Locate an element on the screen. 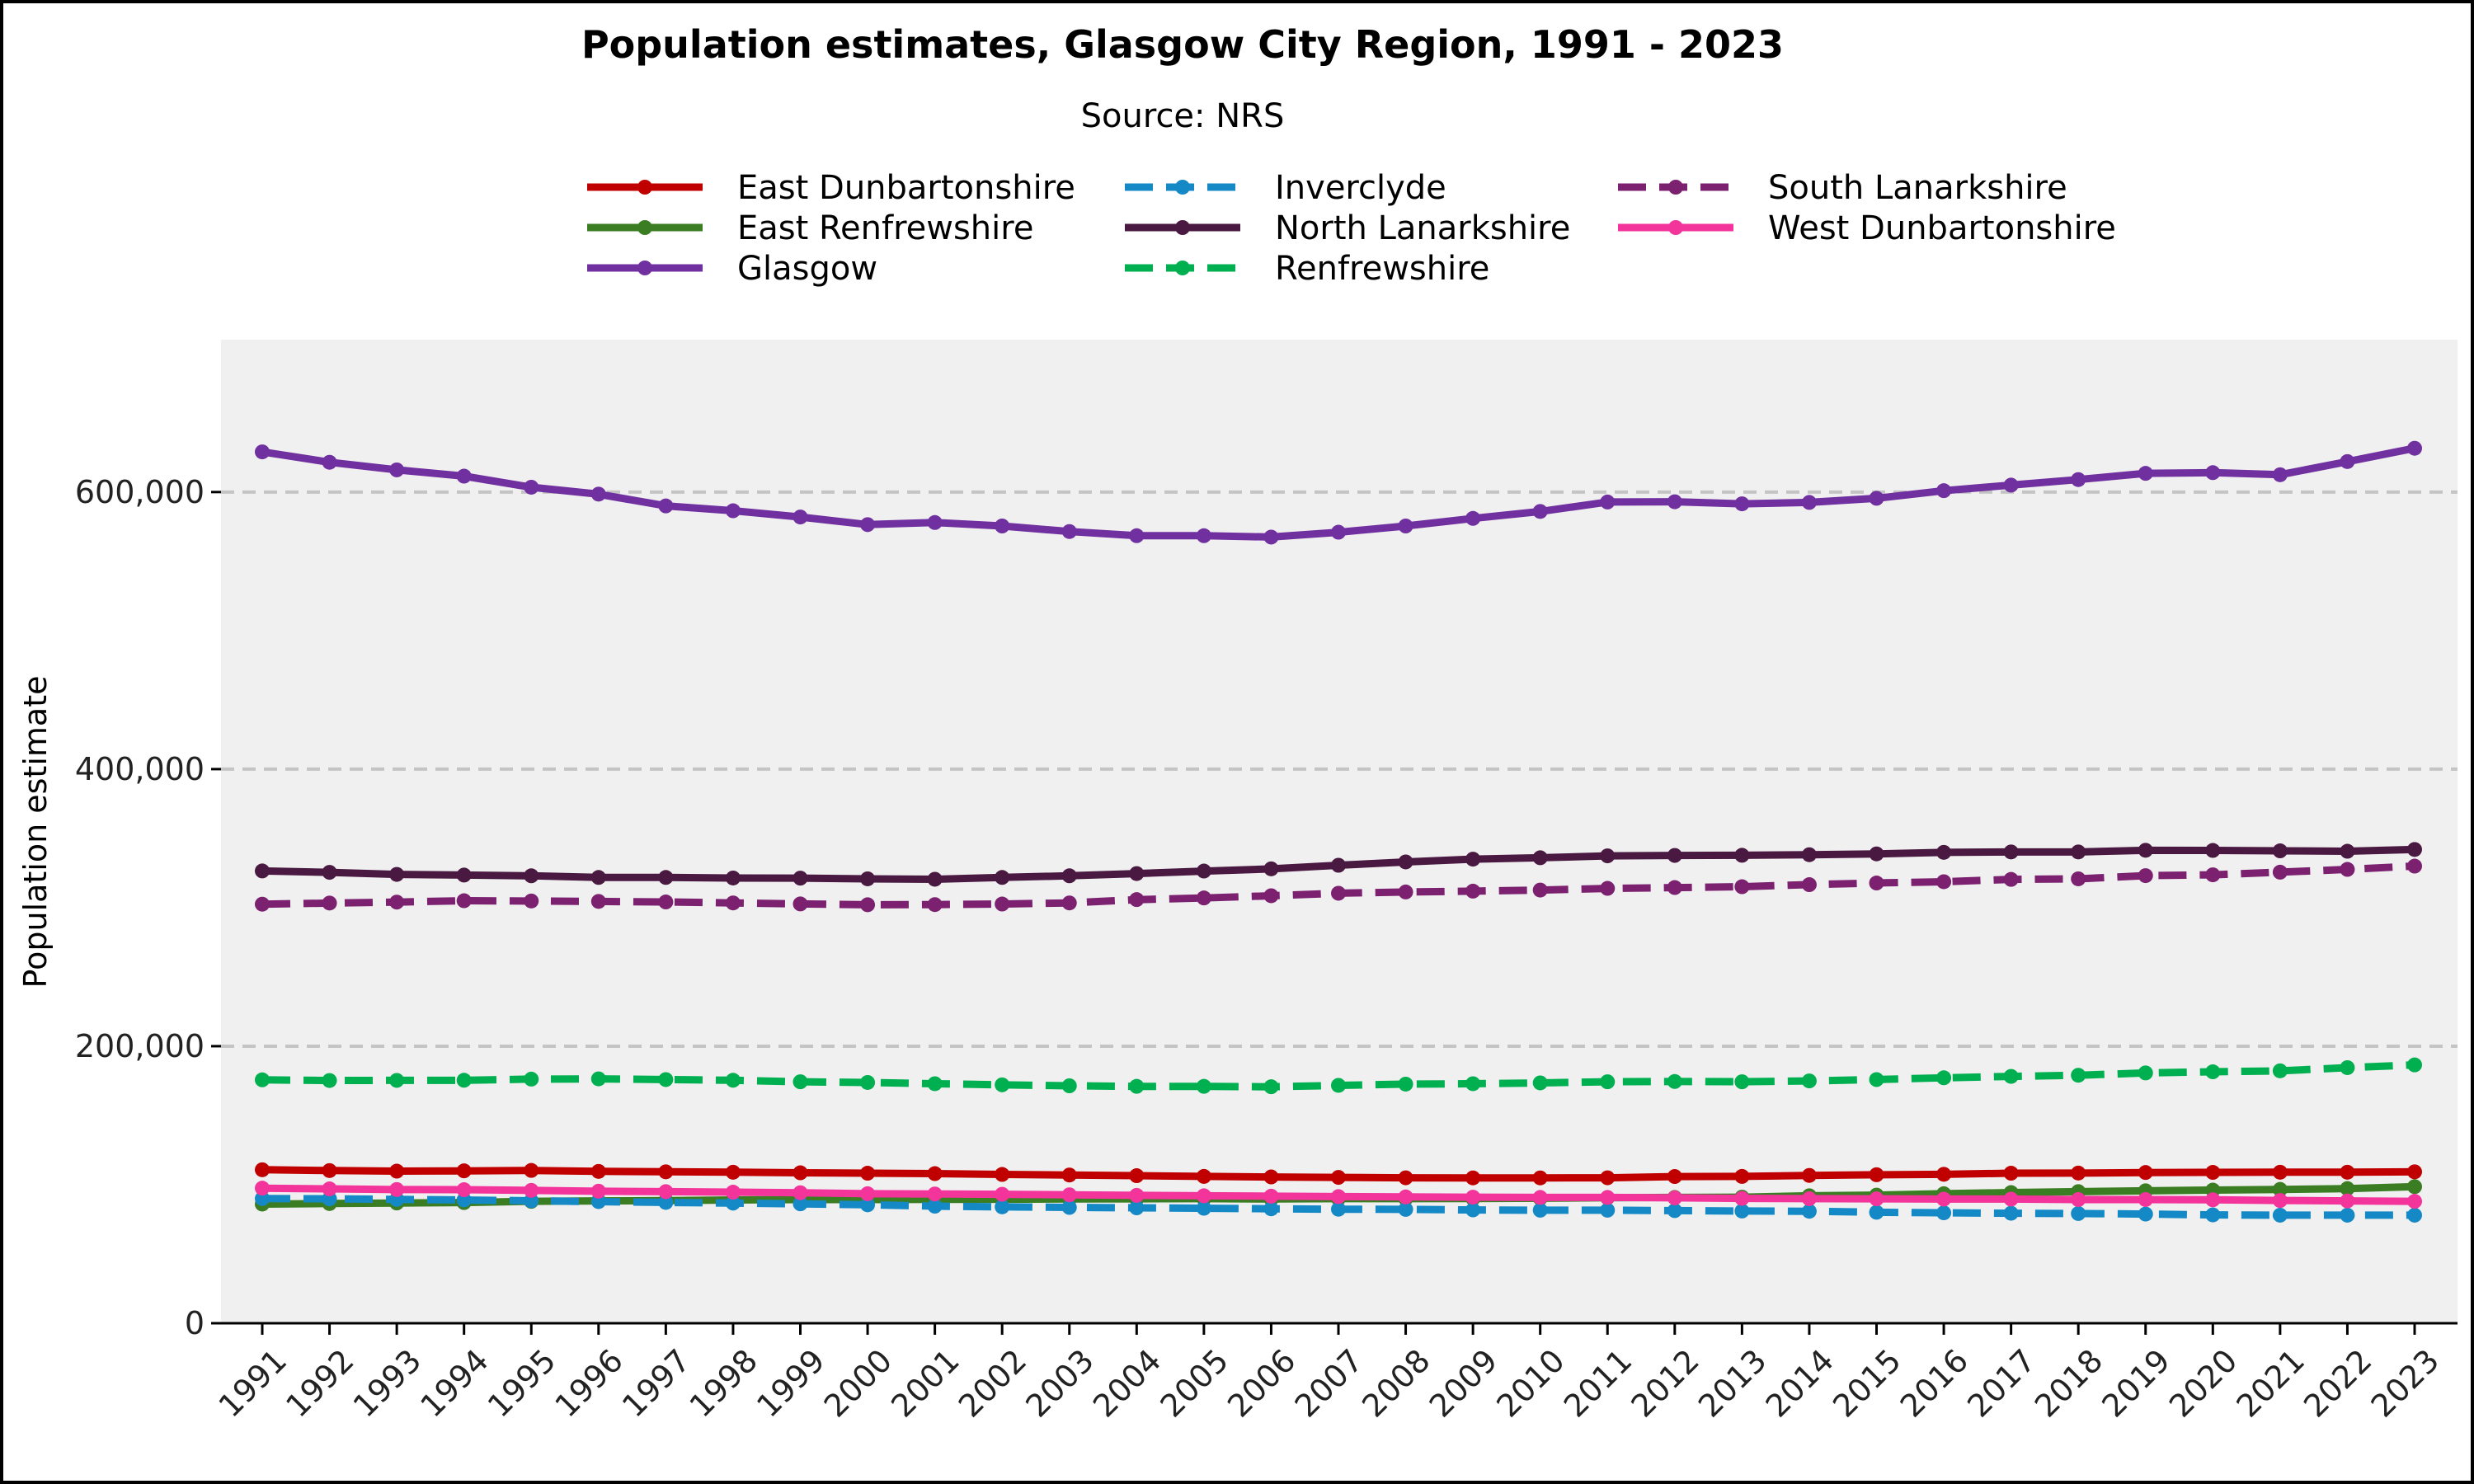 This screenshot has width=2474, height=1484. x-tick-label: 2003 is located at coordinates (1059, 1383).